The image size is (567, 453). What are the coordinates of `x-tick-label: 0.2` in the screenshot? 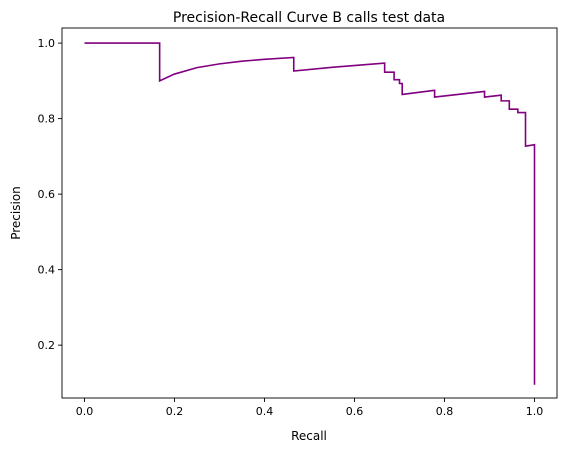 It's located at (175, 411).